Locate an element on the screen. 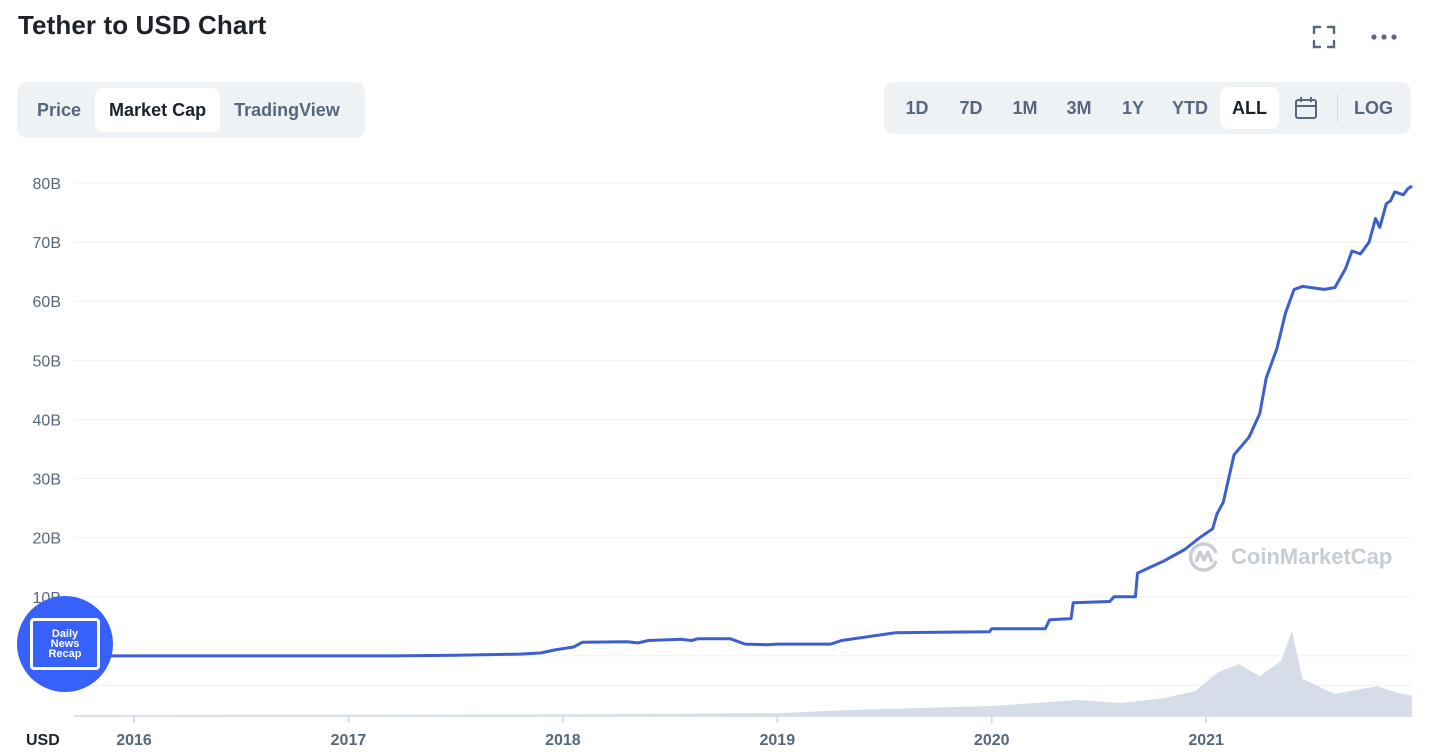 The width and height of the screenshot is (1429, 752). range-1y: 1Y is located at coordinates (1133, 107).